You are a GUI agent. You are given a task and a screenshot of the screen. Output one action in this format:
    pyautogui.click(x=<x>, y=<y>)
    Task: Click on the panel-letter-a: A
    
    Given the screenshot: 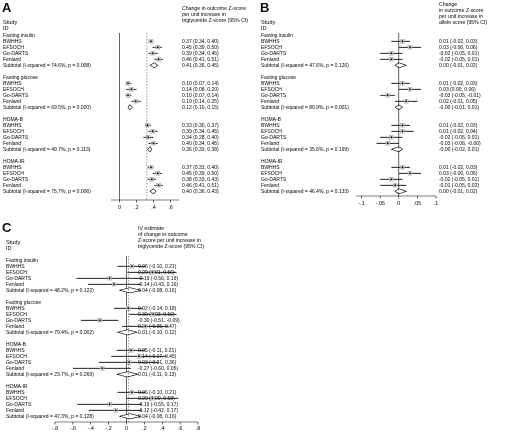 What is the action you would take?
    pyautogui.click(x=7, y=7)
    